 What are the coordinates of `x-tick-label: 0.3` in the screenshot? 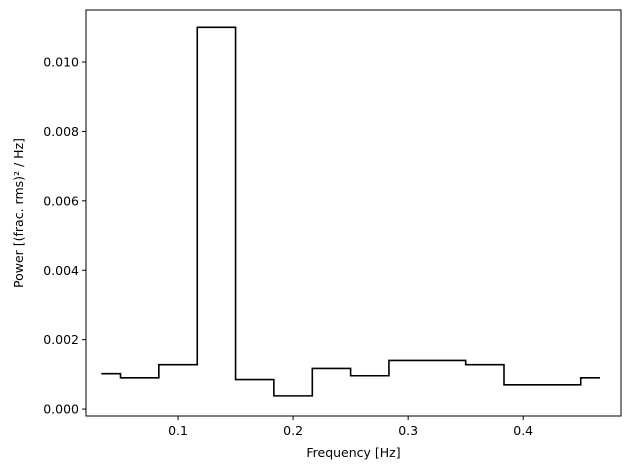 It's located at (408, 430).